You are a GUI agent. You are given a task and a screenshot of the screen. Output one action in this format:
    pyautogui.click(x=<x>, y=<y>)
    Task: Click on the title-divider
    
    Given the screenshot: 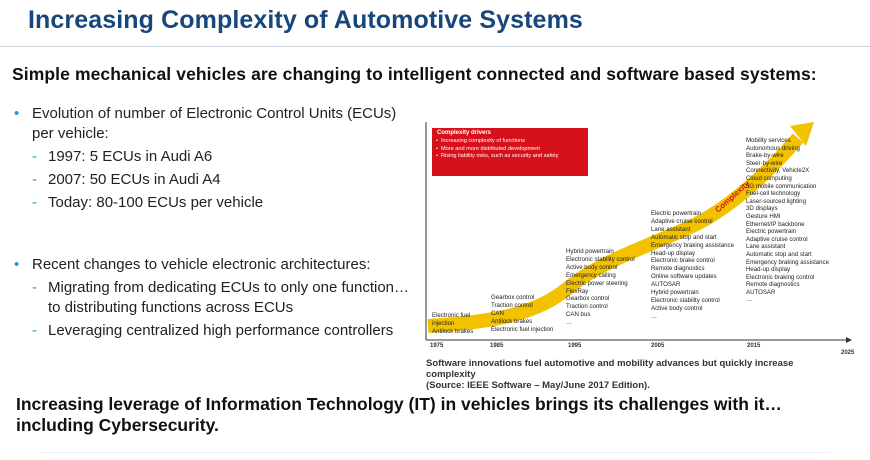 What is the action you would take?
    pyautogui.click(x=435, y=46)
    